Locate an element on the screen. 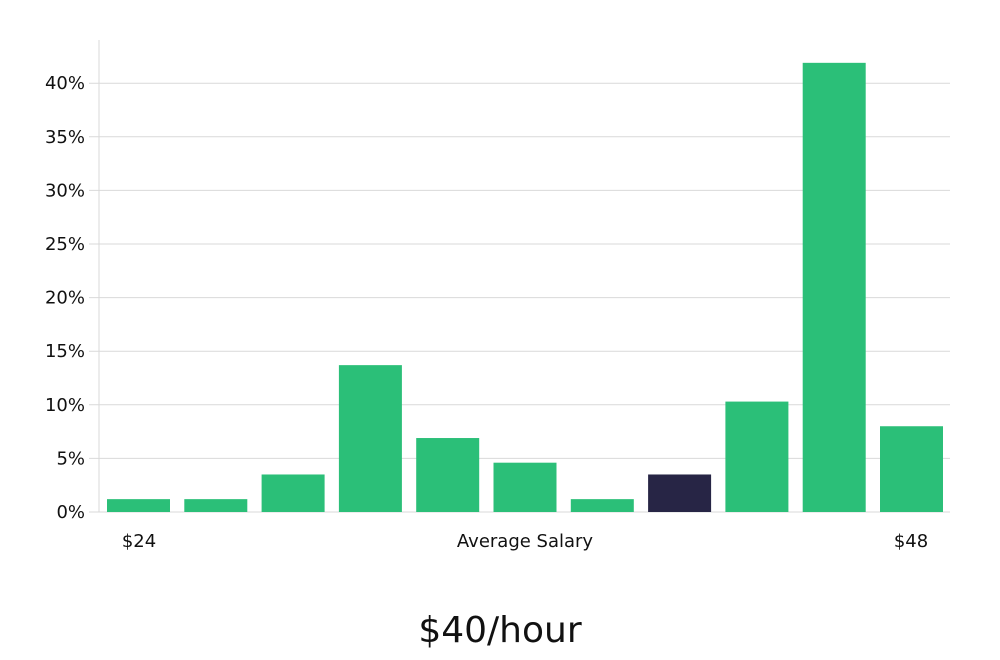  y-tick-label: 10% is located at coordinates (65, 405).